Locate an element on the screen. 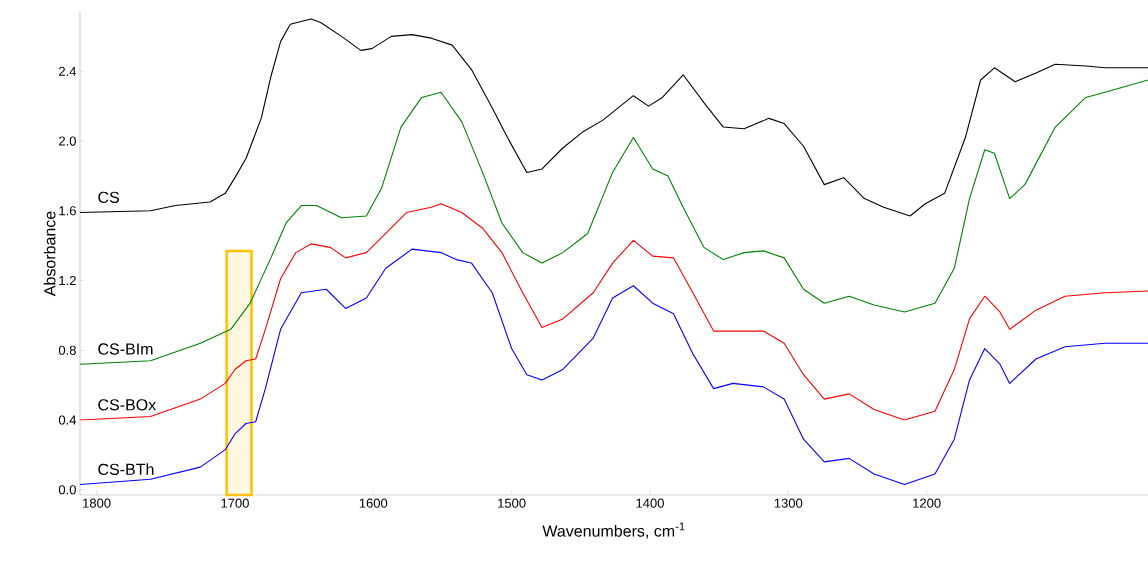 The image size is (1148, 570). series-label: CS-BOx is located at coordinates (127, 405).